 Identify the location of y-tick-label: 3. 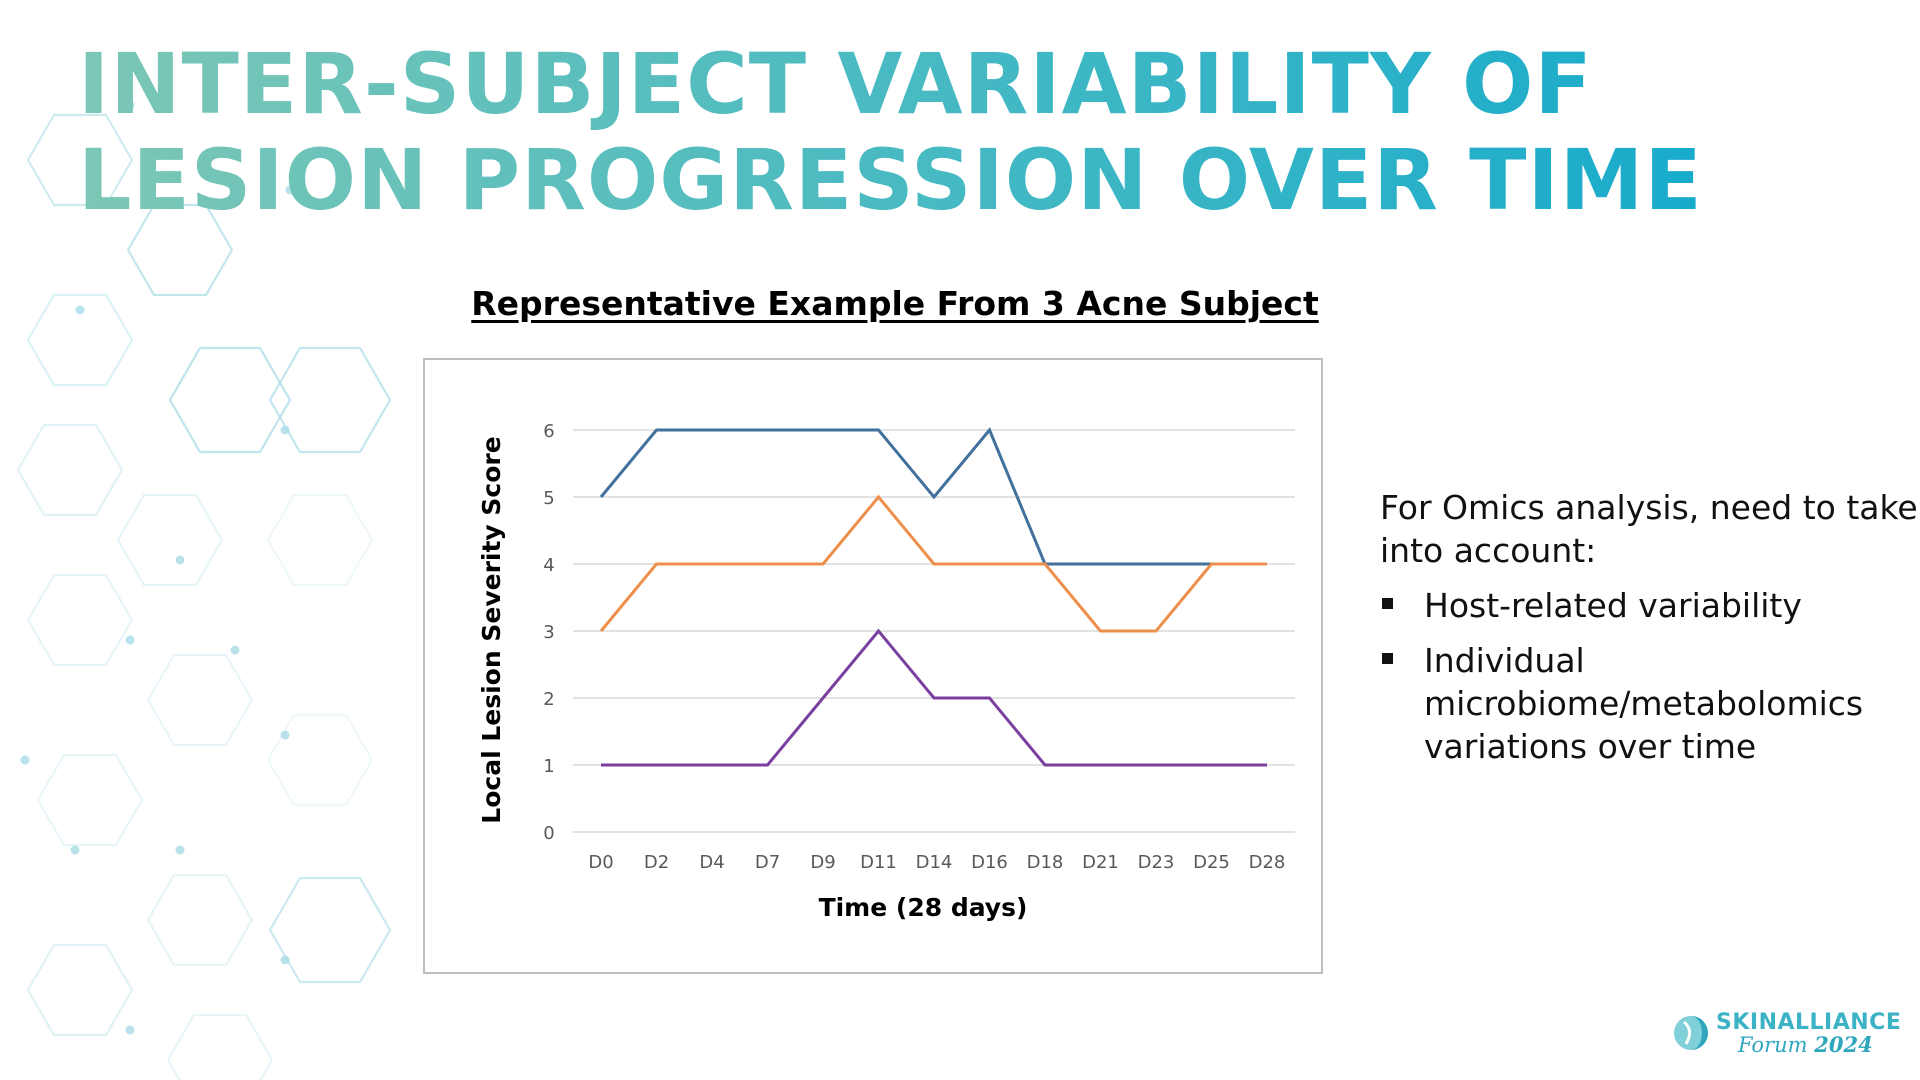
(548, 632).